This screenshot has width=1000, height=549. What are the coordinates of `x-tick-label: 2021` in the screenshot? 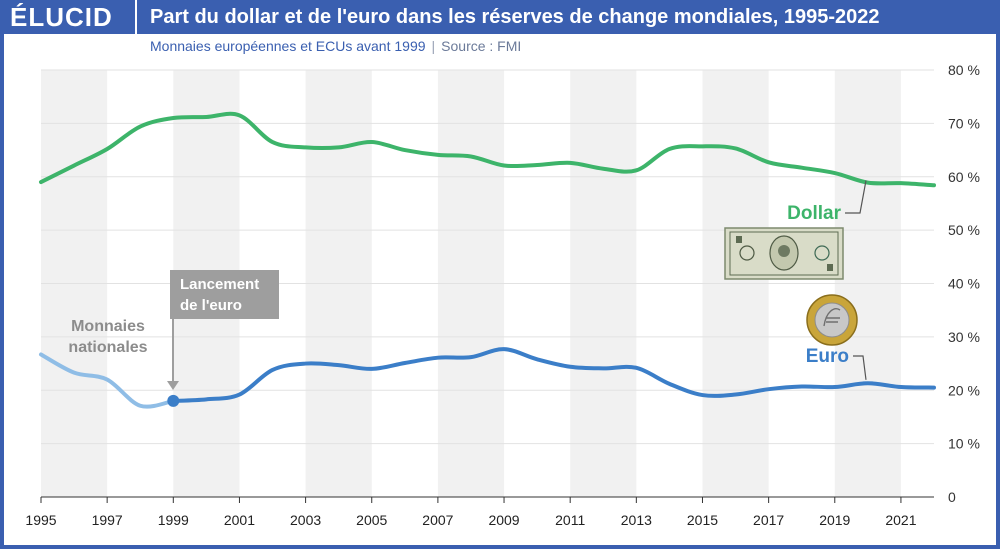 It's located at (900, 520).